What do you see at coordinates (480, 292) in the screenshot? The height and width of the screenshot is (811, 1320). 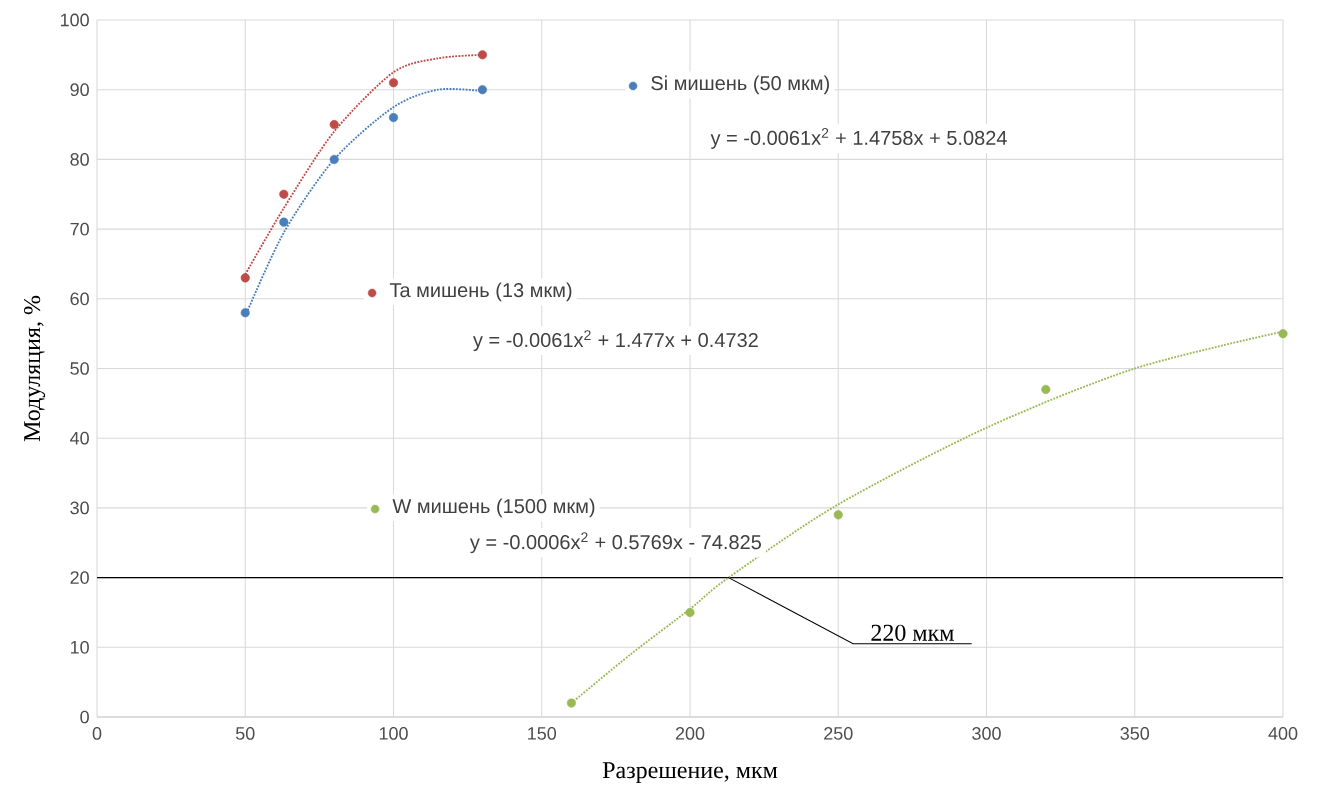 I see `legend-label: Ta мишень (13 мкм)` at bounding box center [480, 292].